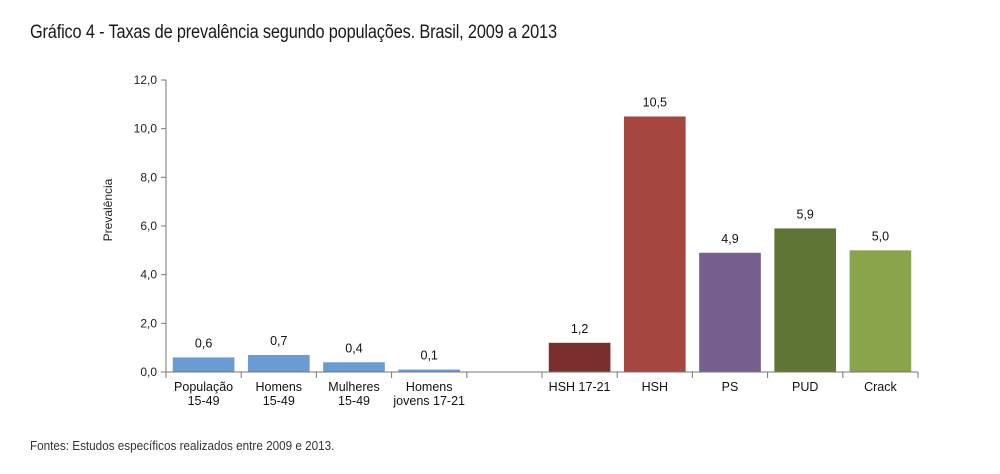 The width and height of the screenshot is (1000, 474). I want to click on y-axis-label: Prevalência, so click(108, 209).